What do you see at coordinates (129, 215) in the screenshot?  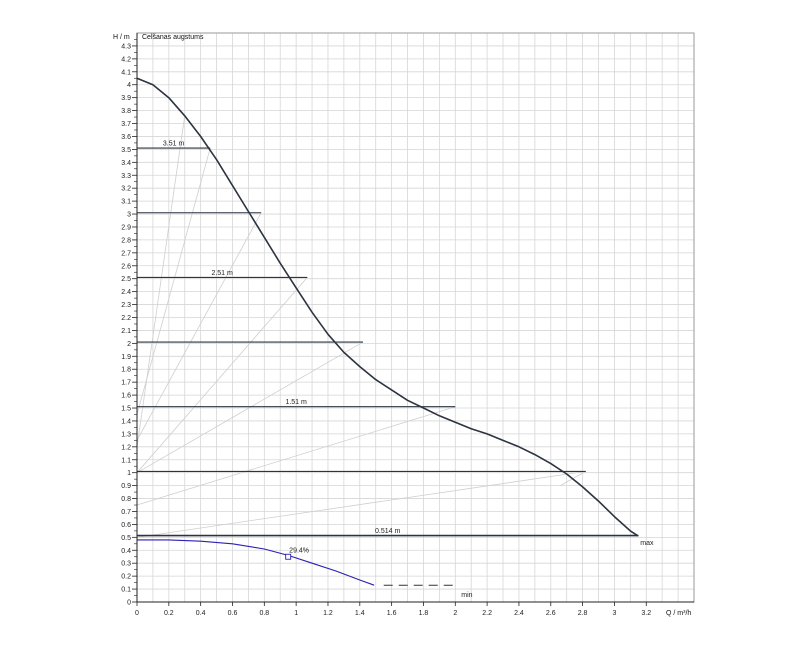 I see `y-tick-label: 3` at bounding box center [129, 215].